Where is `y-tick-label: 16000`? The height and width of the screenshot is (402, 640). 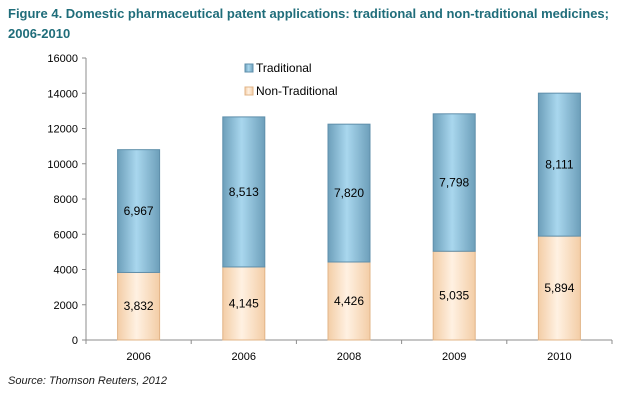
y-tick-label: 16000 is located at coordinates (62, 59).